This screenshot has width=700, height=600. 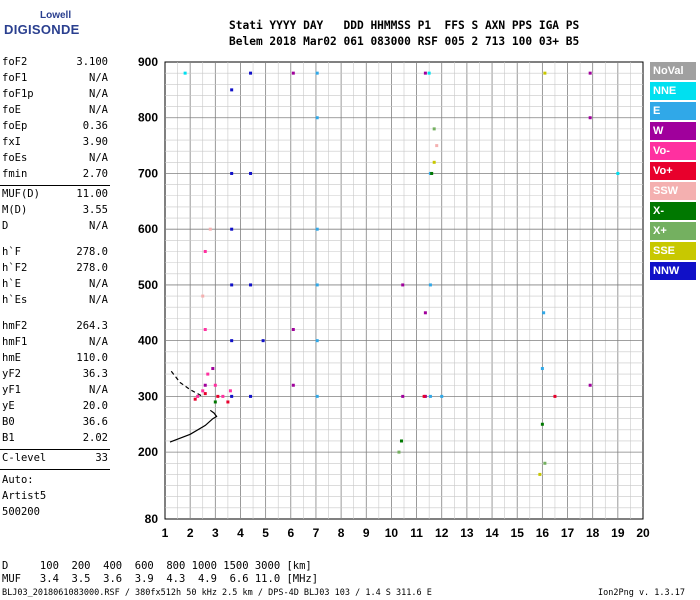 I want to click on legend-item: X-, so click(x=673, y=211).